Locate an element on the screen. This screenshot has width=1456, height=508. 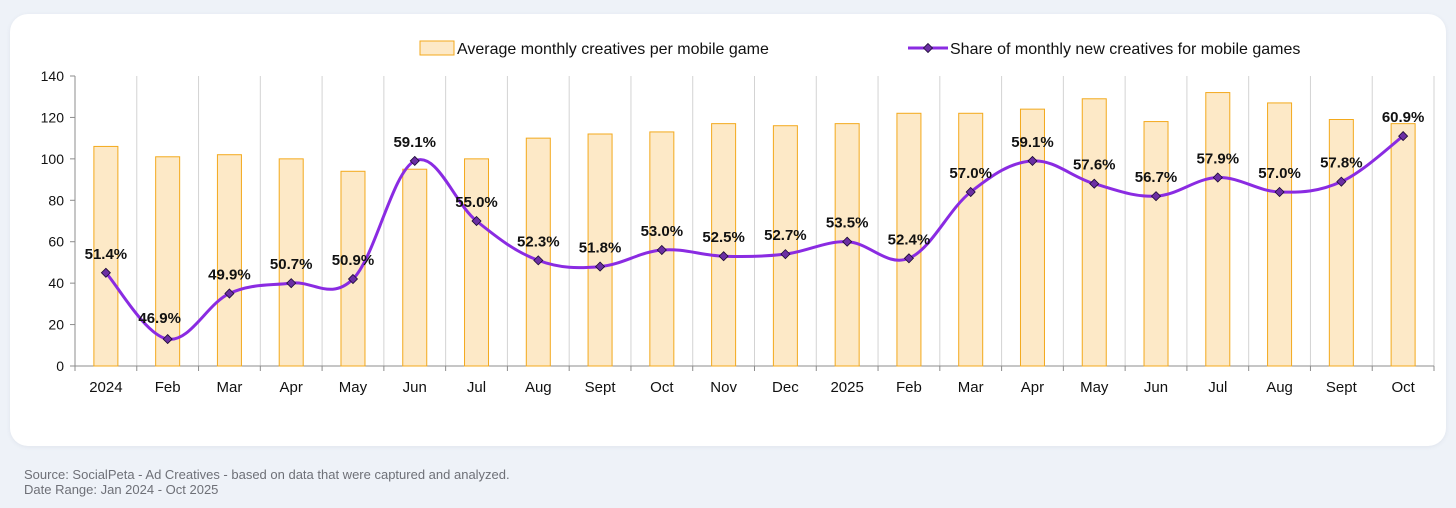
y-tick-label: 140 is located at coordinates (53, 76).